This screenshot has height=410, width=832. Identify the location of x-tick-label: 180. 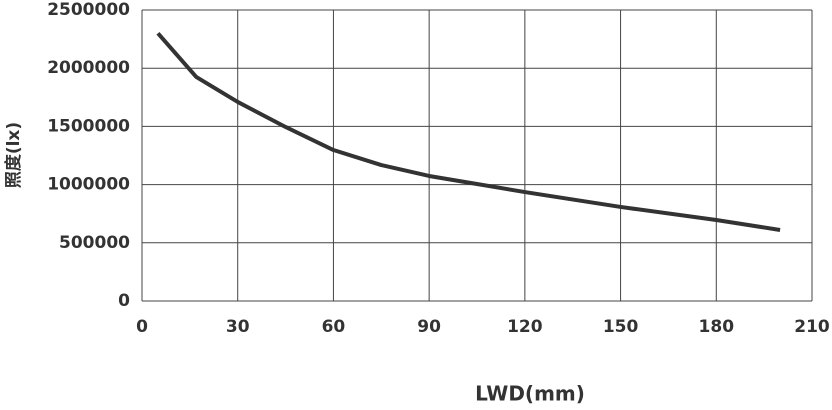
(717, 327).